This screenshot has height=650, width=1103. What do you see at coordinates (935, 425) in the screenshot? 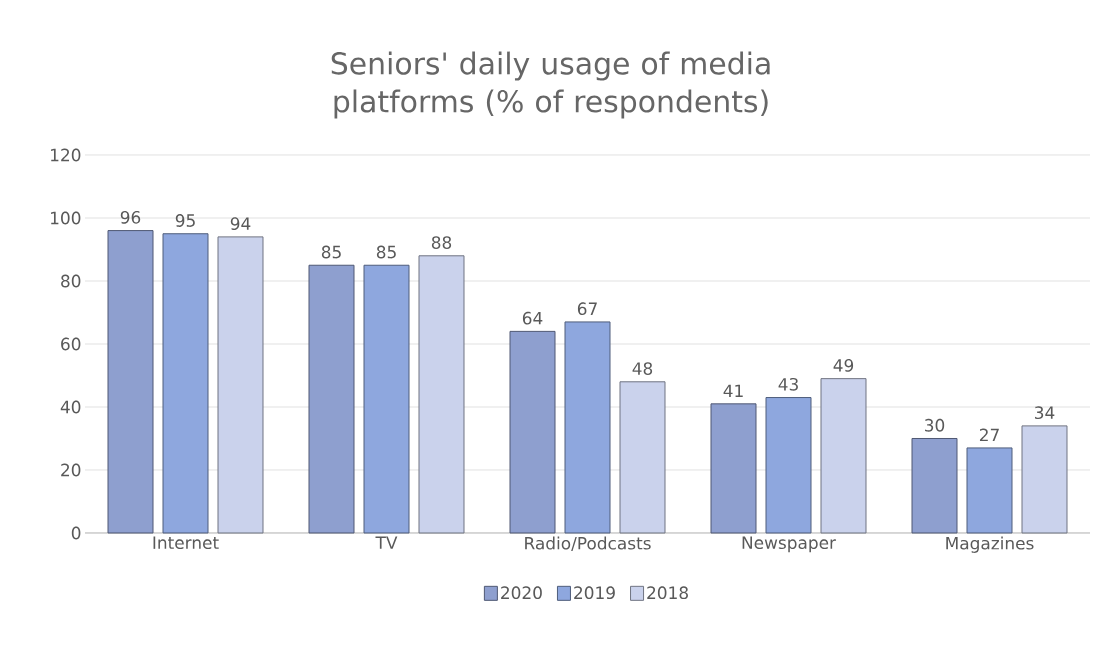
I see `data-label: 30` at bounding box center [935, 425].